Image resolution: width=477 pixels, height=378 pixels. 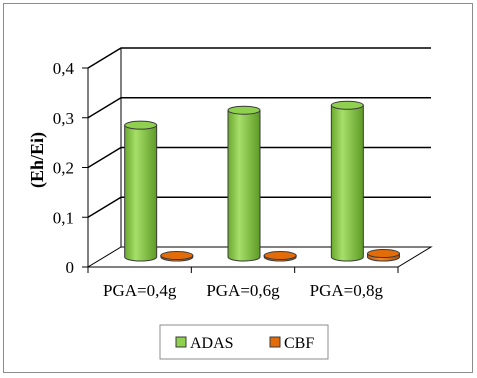 What do you see at coordinates (63, 217) in the screenshot?
I see `y-tick-label: 0,1` at bounding box center [63, 217].